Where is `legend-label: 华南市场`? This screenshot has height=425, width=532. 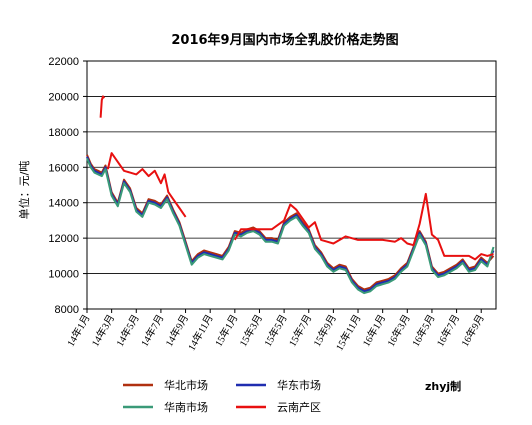 legend-label: 华南市场 is located at coordinates (186, 407).